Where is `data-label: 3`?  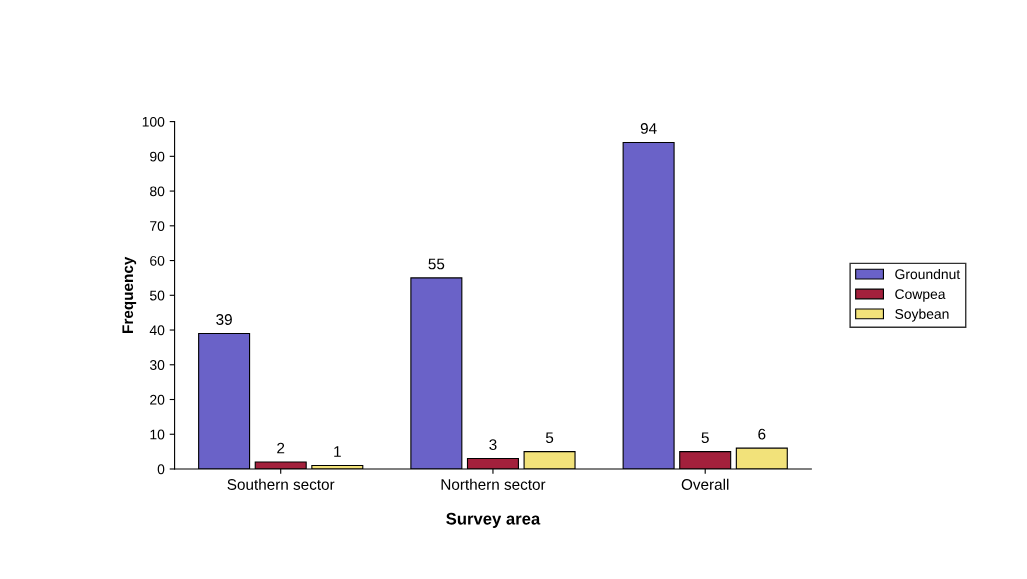 data-label: 3 is located at coordinates (493, 444).